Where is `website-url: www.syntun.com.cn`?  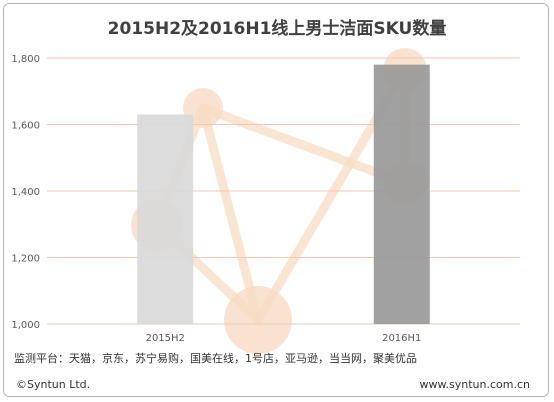 website-url: www.syntun.com.cn is located at coordinates (474, 384).